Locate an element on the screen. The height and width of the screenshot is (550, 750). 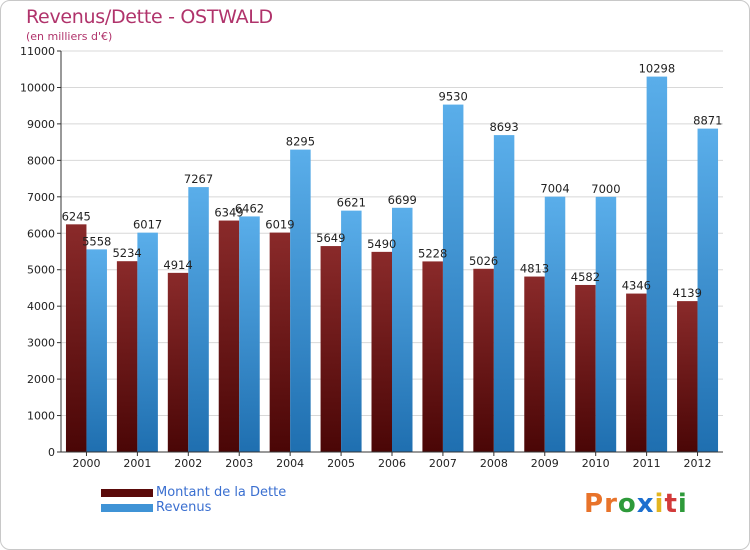
y-tick-label: 1000 is located at coordinates (41, 416).